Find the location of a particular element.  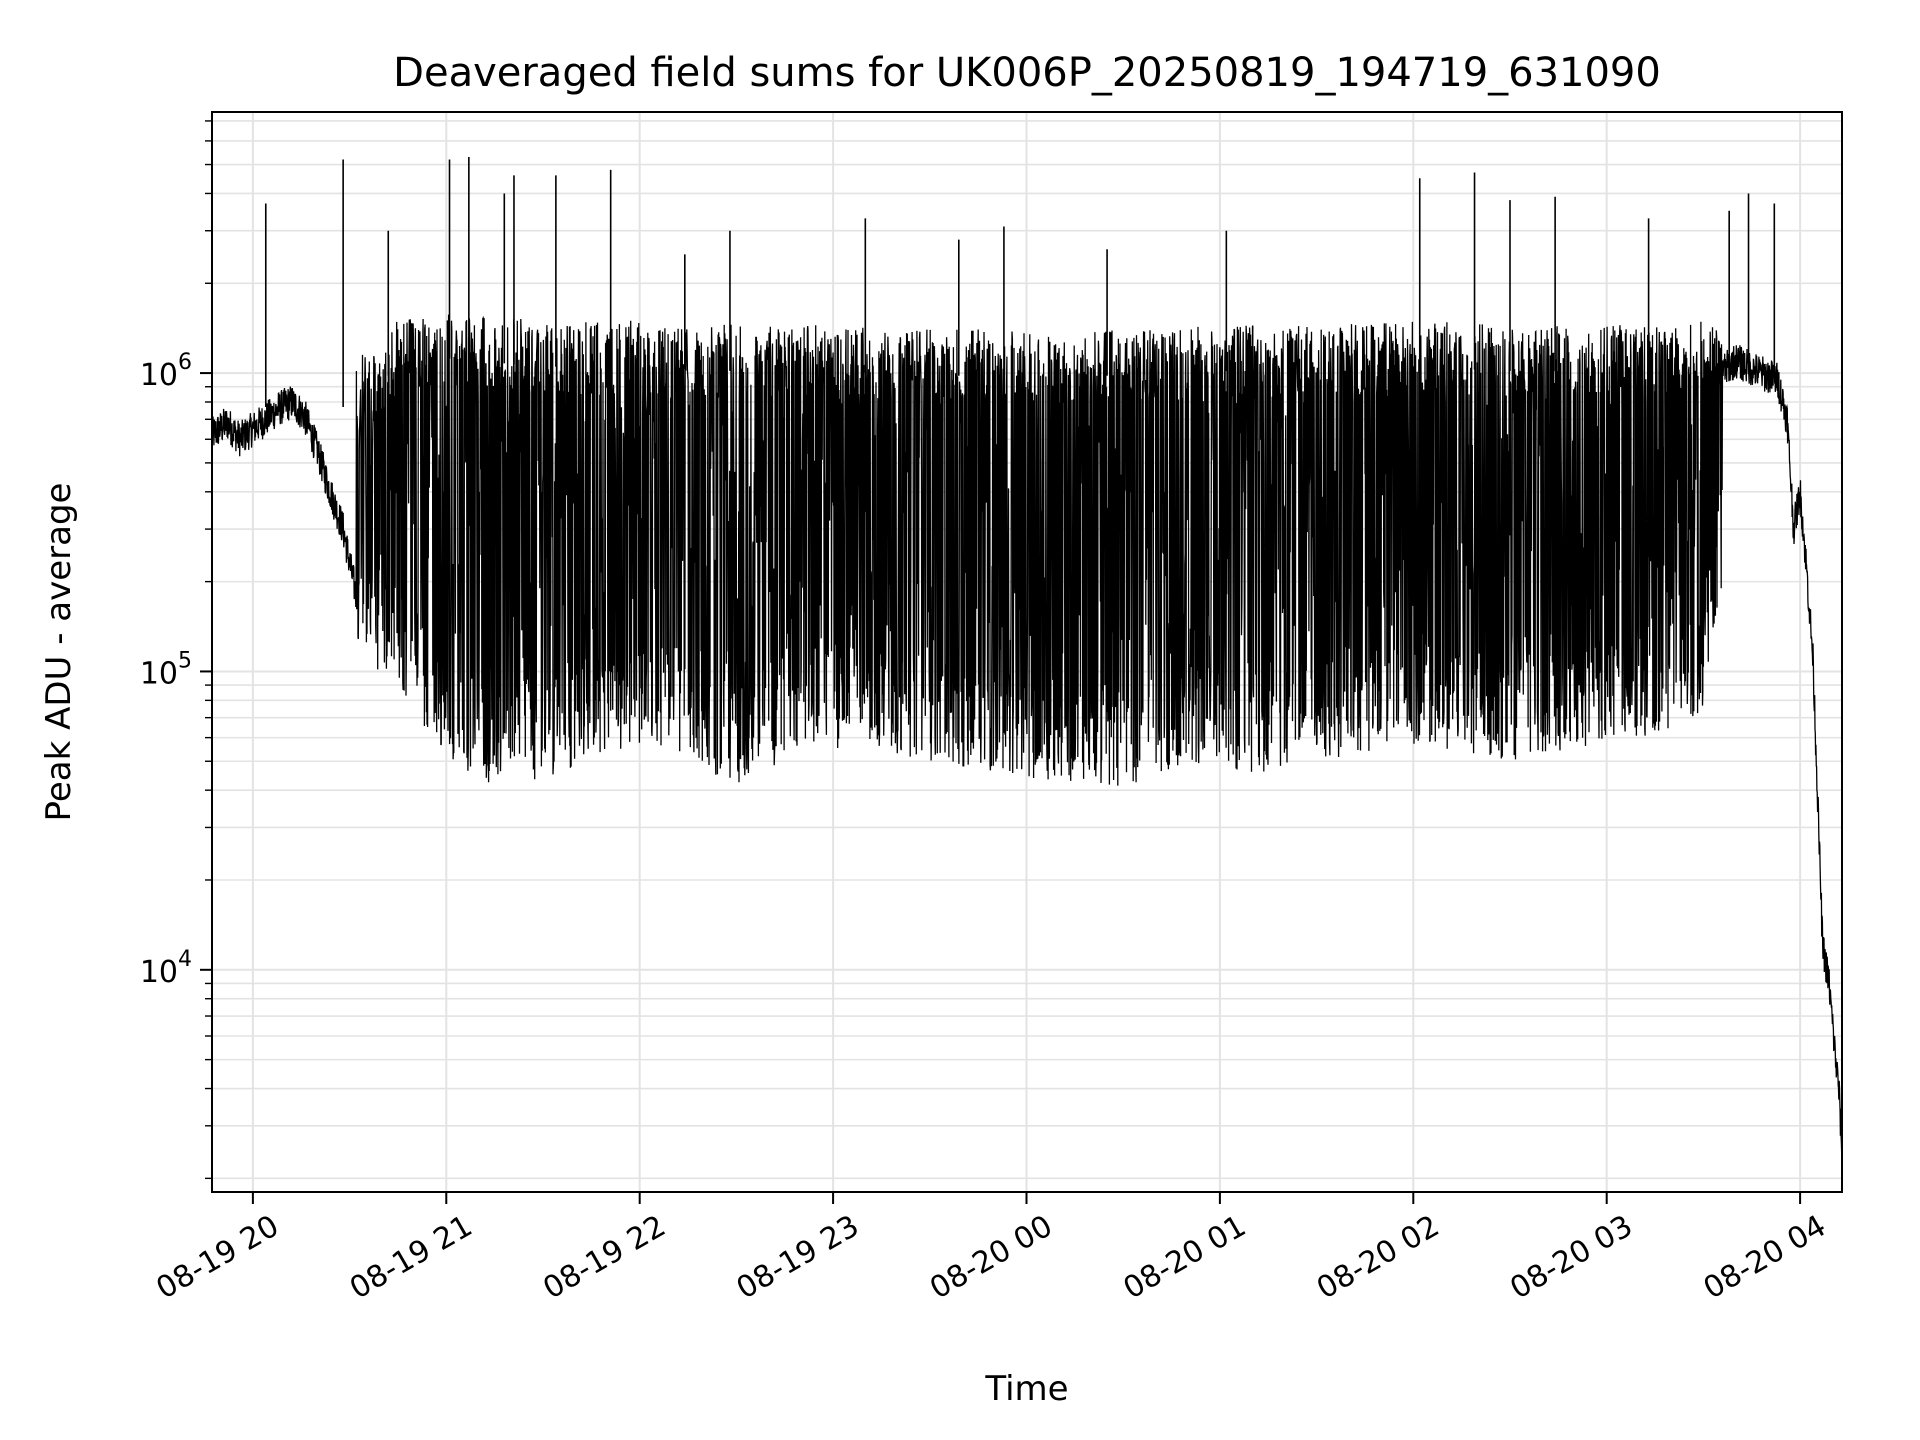

y-tick-label: 10⁵ is located at coordinates (166, 669).